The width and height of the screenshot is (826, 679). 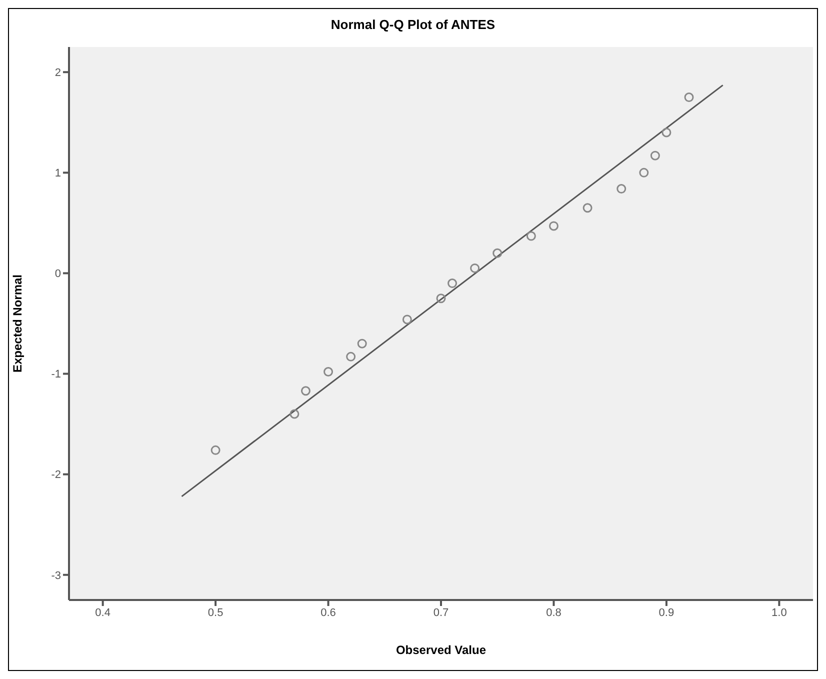 I want to click on x-tick-label: 1.0, so click(x=779, y=612).